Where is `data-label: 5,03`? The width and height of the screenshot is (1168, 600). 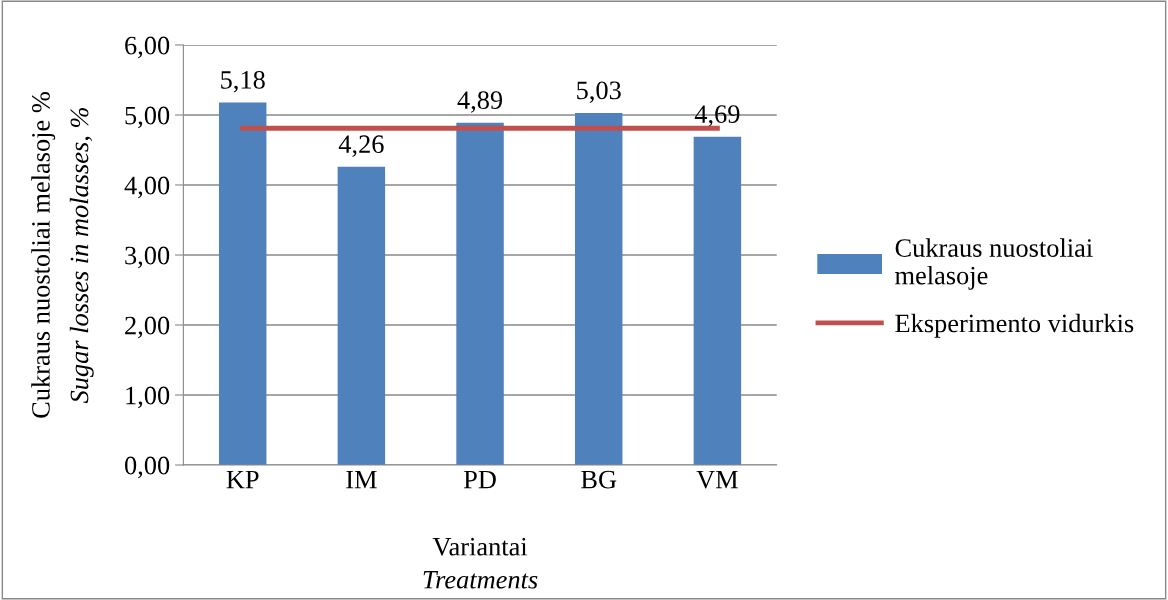
data-label: 5,03 is located at coordinates (599, 92).